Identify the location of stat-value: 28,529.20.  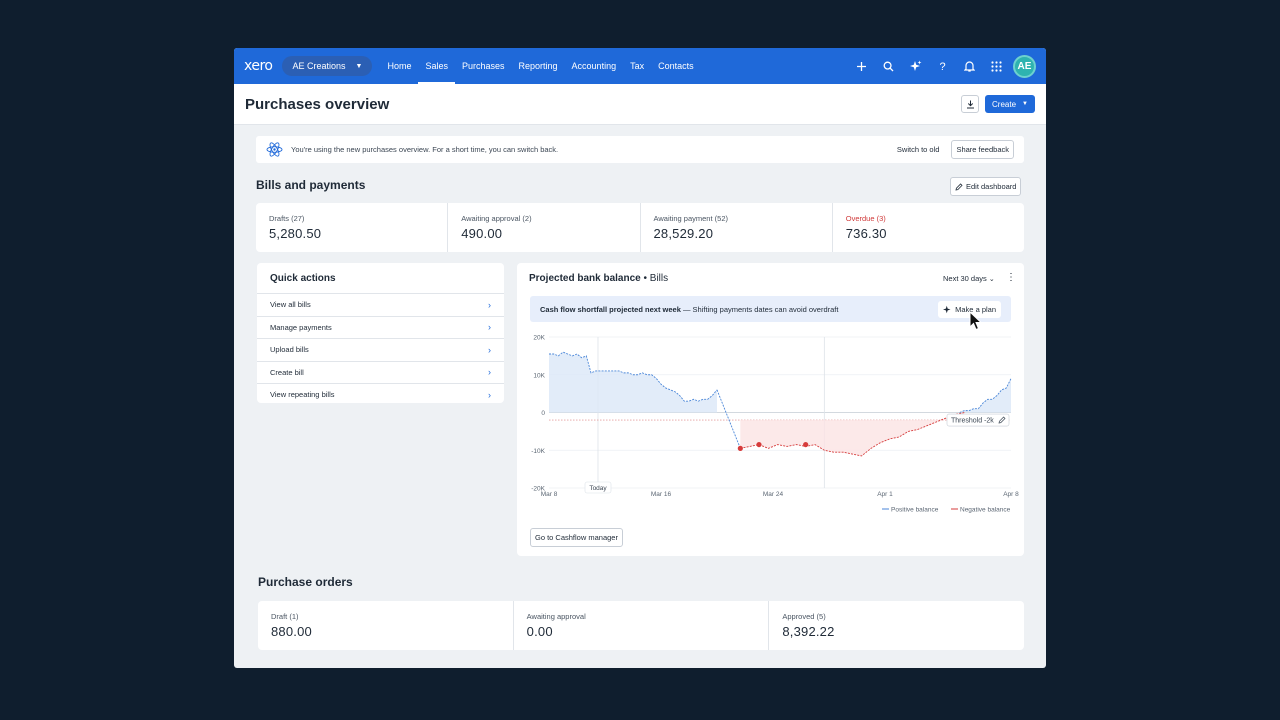
(683, 233).